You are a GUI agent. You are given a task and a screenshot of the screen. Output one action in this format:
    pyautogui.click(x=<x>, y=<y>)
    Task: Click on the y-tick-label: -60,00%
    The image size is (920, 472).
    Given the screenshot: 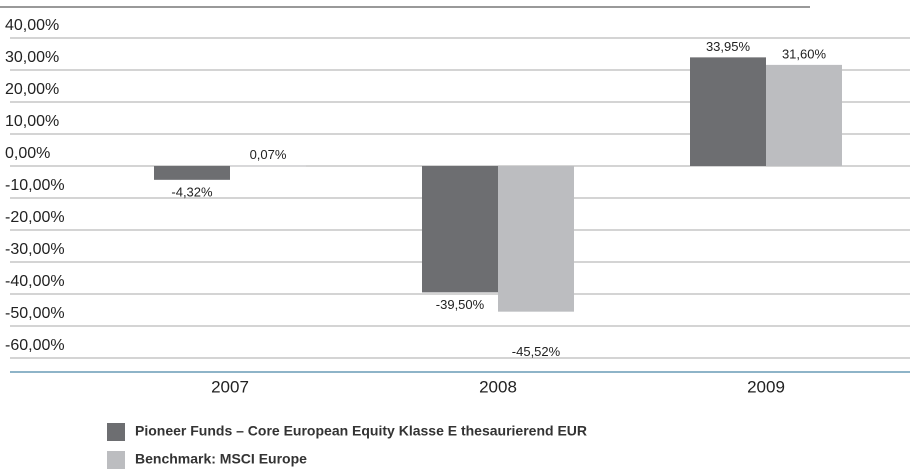 What is the action you would take?
    pyautogui.click(x=35, y=345)
    